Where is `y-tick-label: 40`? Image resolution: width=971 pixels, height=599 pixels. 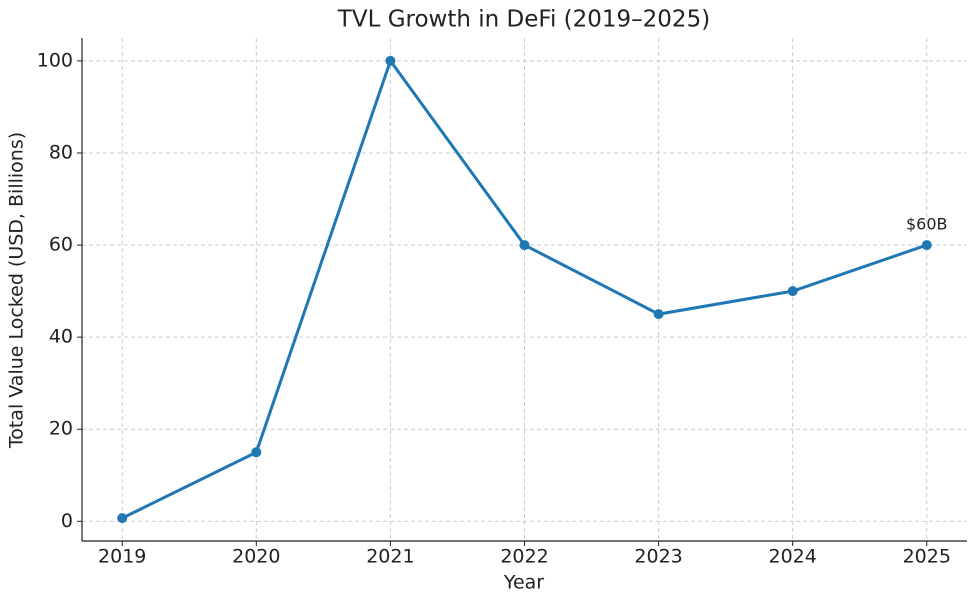 y-tick-label: 40 is located at coordinates (61, 337).